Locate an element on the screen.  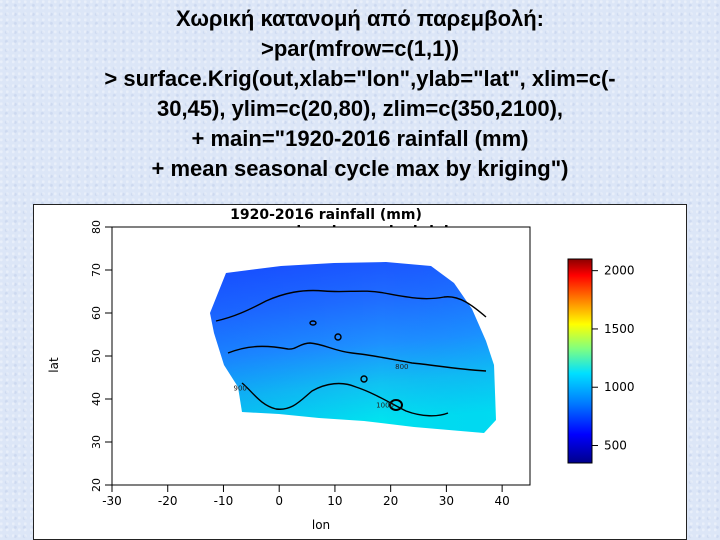
code-line-5: + mean seasonal cycle max by kriging") is located at coordinates (360, 168).